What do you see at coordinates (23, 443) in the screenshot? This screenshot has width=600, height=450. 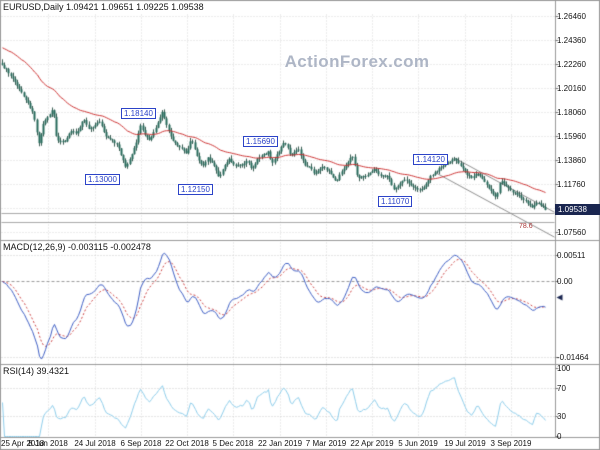 I see `date-axis-label: 25 Apr 2018` at bounding box center [23, 443].